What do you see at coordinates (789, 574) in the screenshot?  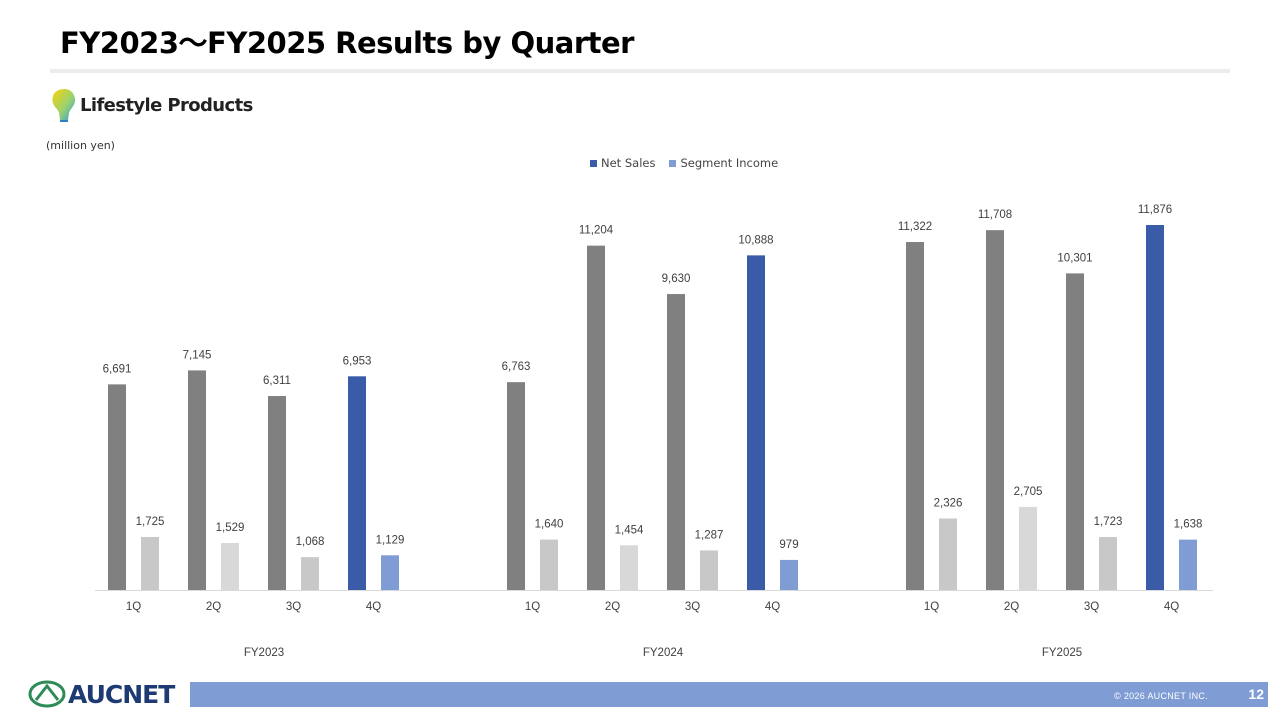 I see `bar-segment-income-FY2024-4Q` at bounding box center [789, 574].